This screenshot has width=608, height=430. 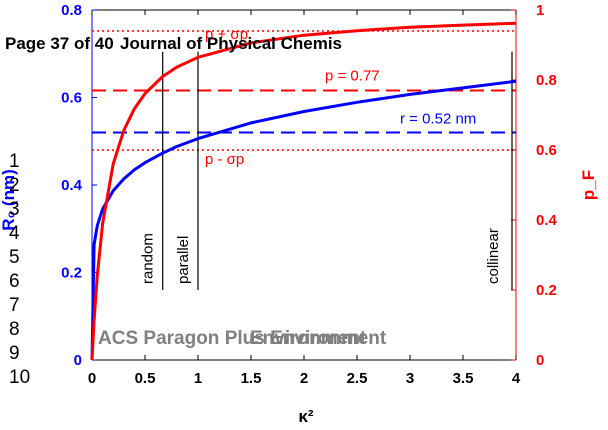 I want to click on left-y-tick-label: 0, so click(x=78, y=360).